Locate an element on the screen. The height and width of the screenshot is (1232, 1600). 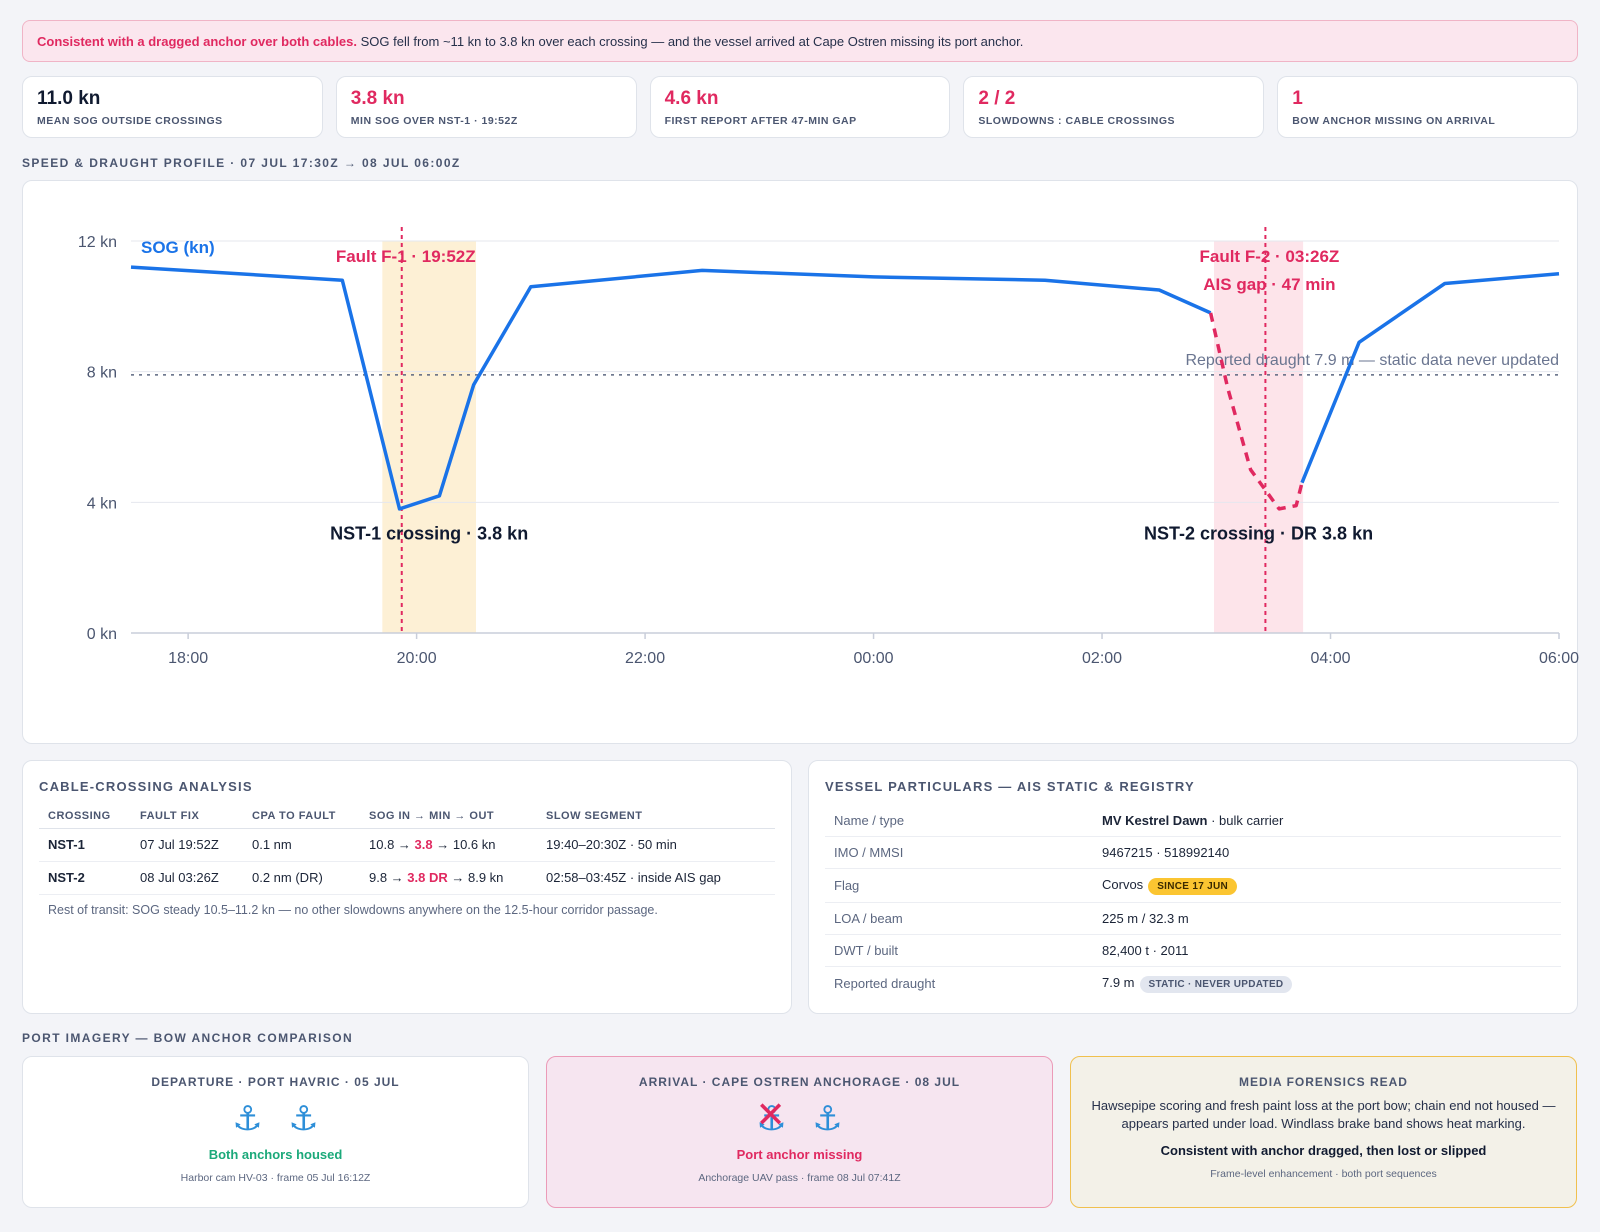
table-row: LOA / beam 225 m / 32.3 m is located at coordinates (1193, 918).